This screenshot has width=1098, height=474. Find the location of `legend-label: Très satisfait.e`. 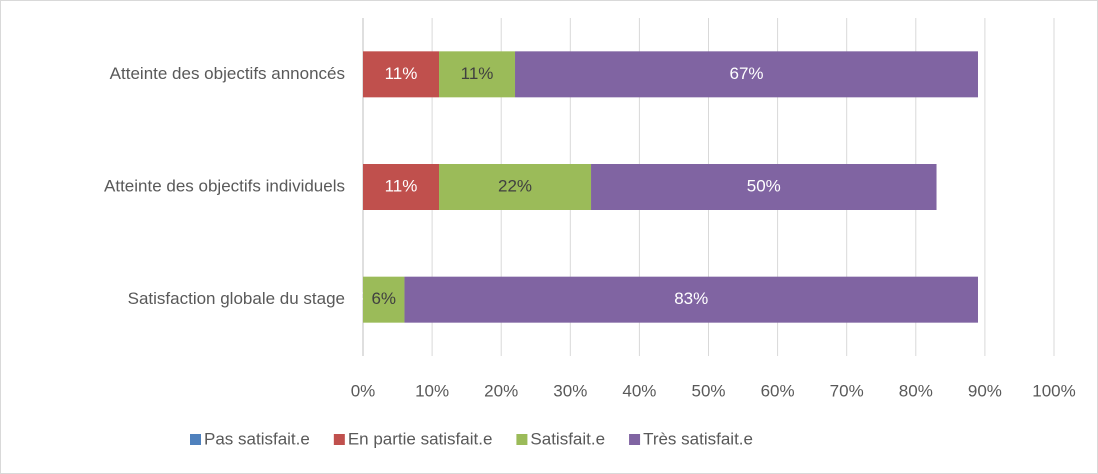

legend-label: Très satisfait.e is located at coordinates (698, 438).